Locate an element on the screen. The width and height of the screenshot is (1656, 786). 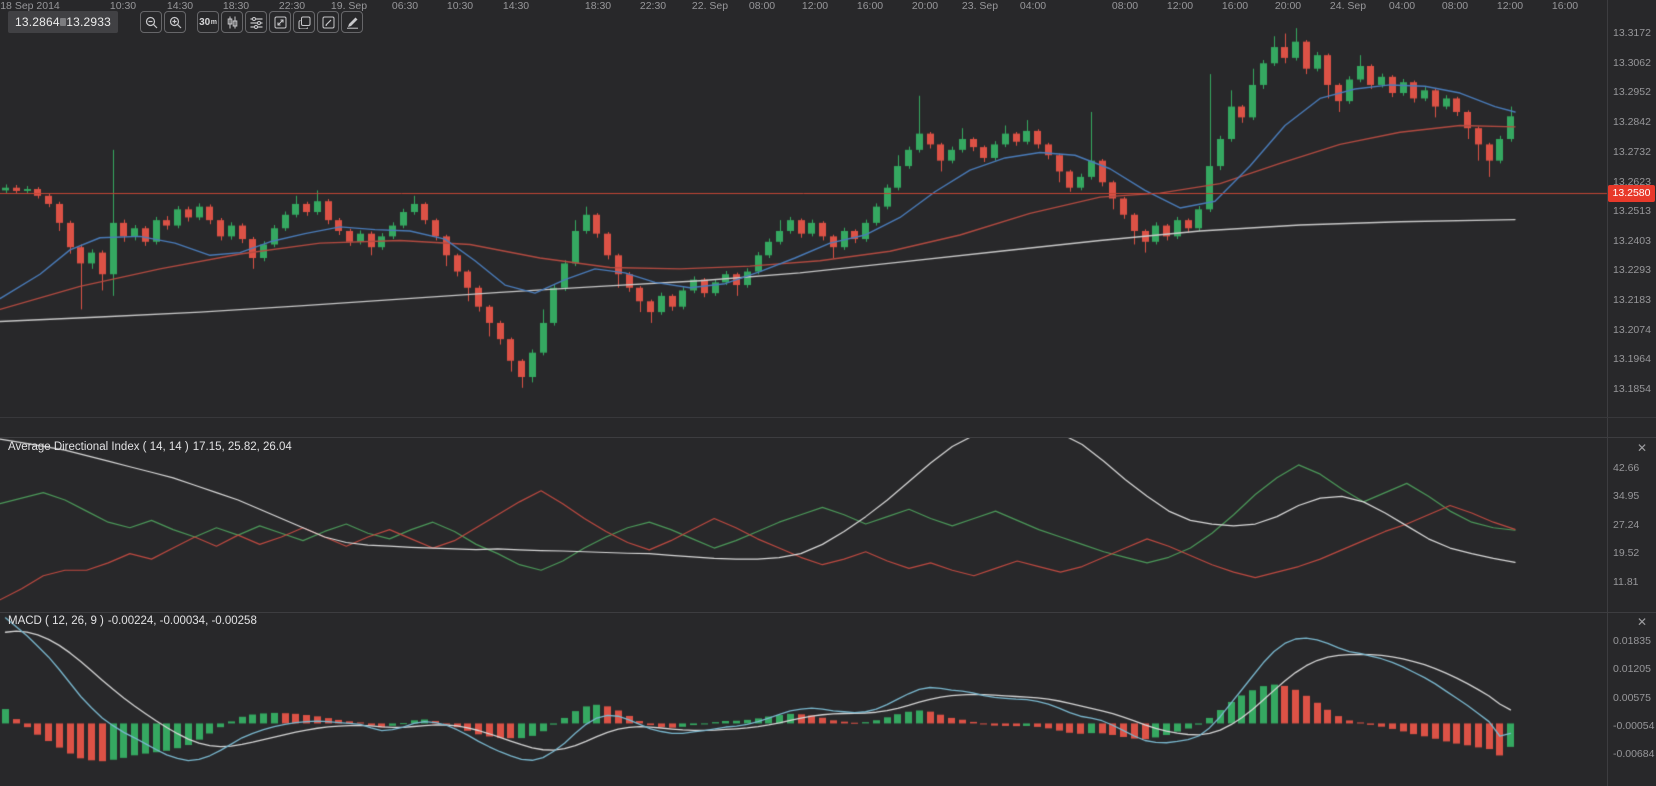
expand-button is located at coordinates (280, 22).